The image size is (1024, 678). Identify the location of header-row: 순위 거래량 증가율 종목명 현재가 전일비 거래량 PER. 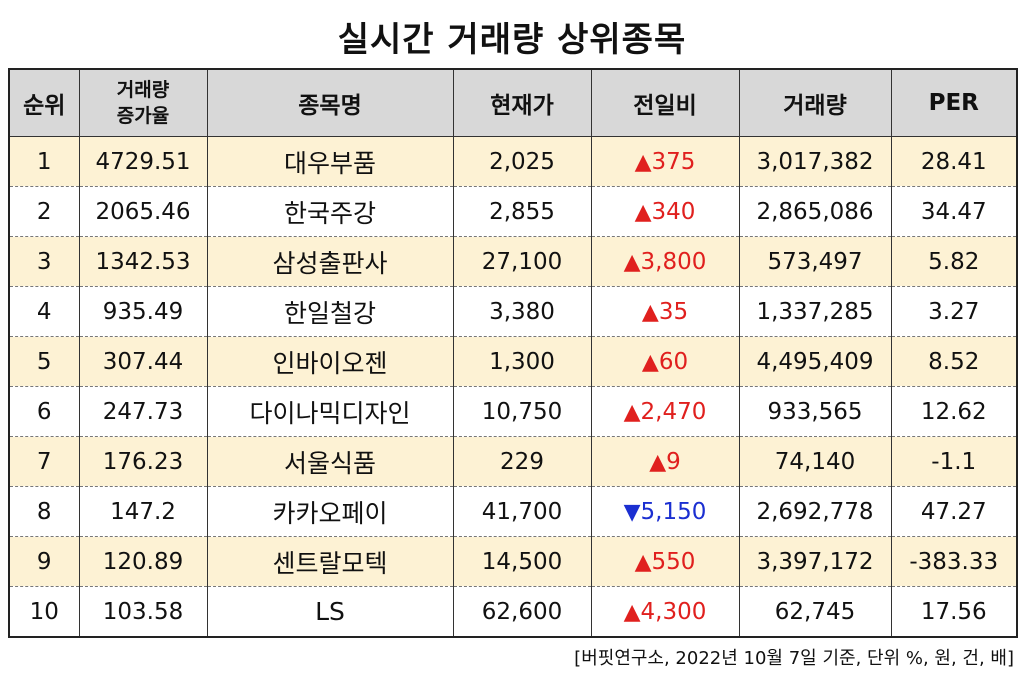
(513, 103).